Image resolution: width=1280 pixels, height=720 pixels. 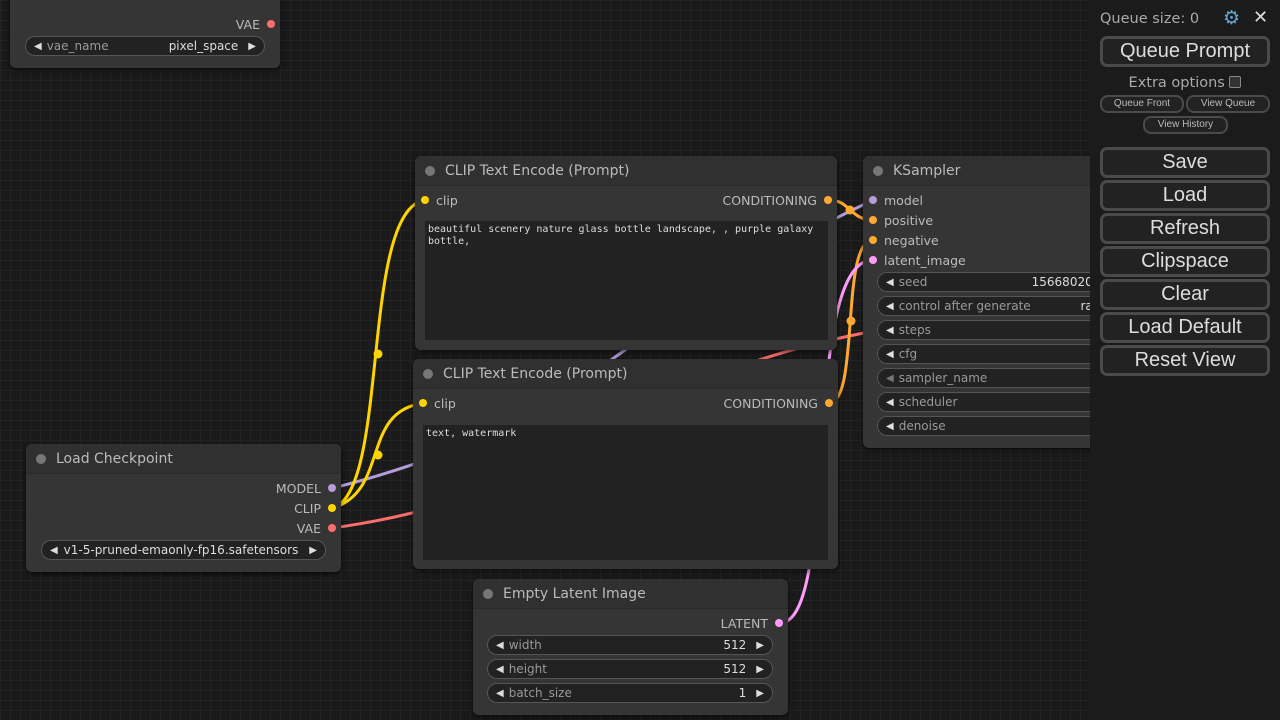 What do you see at coordinates (983, 426) in the screenshot?
I see `widget-6: ◀ denoise` at bounding box center [983, 426].